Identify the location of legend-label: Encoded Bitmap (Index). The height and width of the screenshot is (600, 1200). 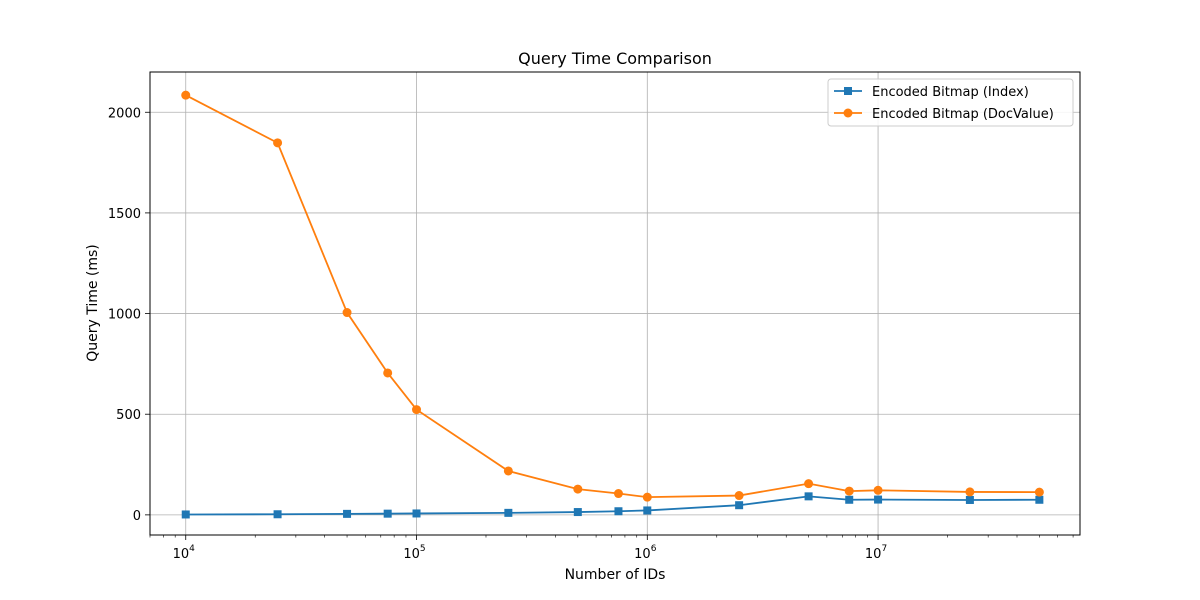
(950, 92).